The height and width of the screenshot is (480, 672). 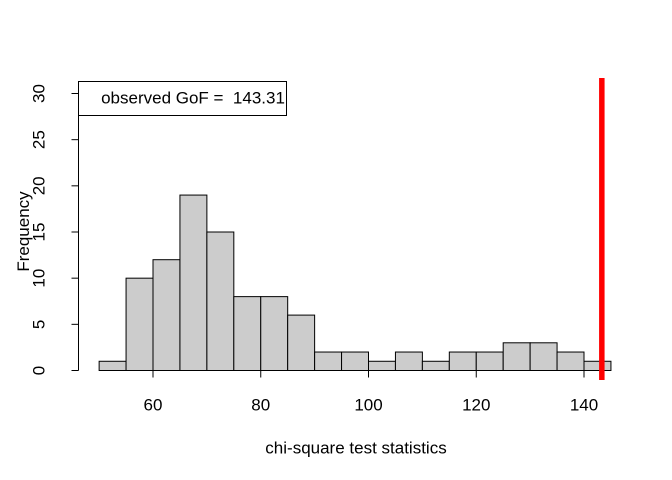 What do you see at coordinates (39, 278) in the screenshot?
I see `y-tick-label: 10` at bounding box center [39, 278].